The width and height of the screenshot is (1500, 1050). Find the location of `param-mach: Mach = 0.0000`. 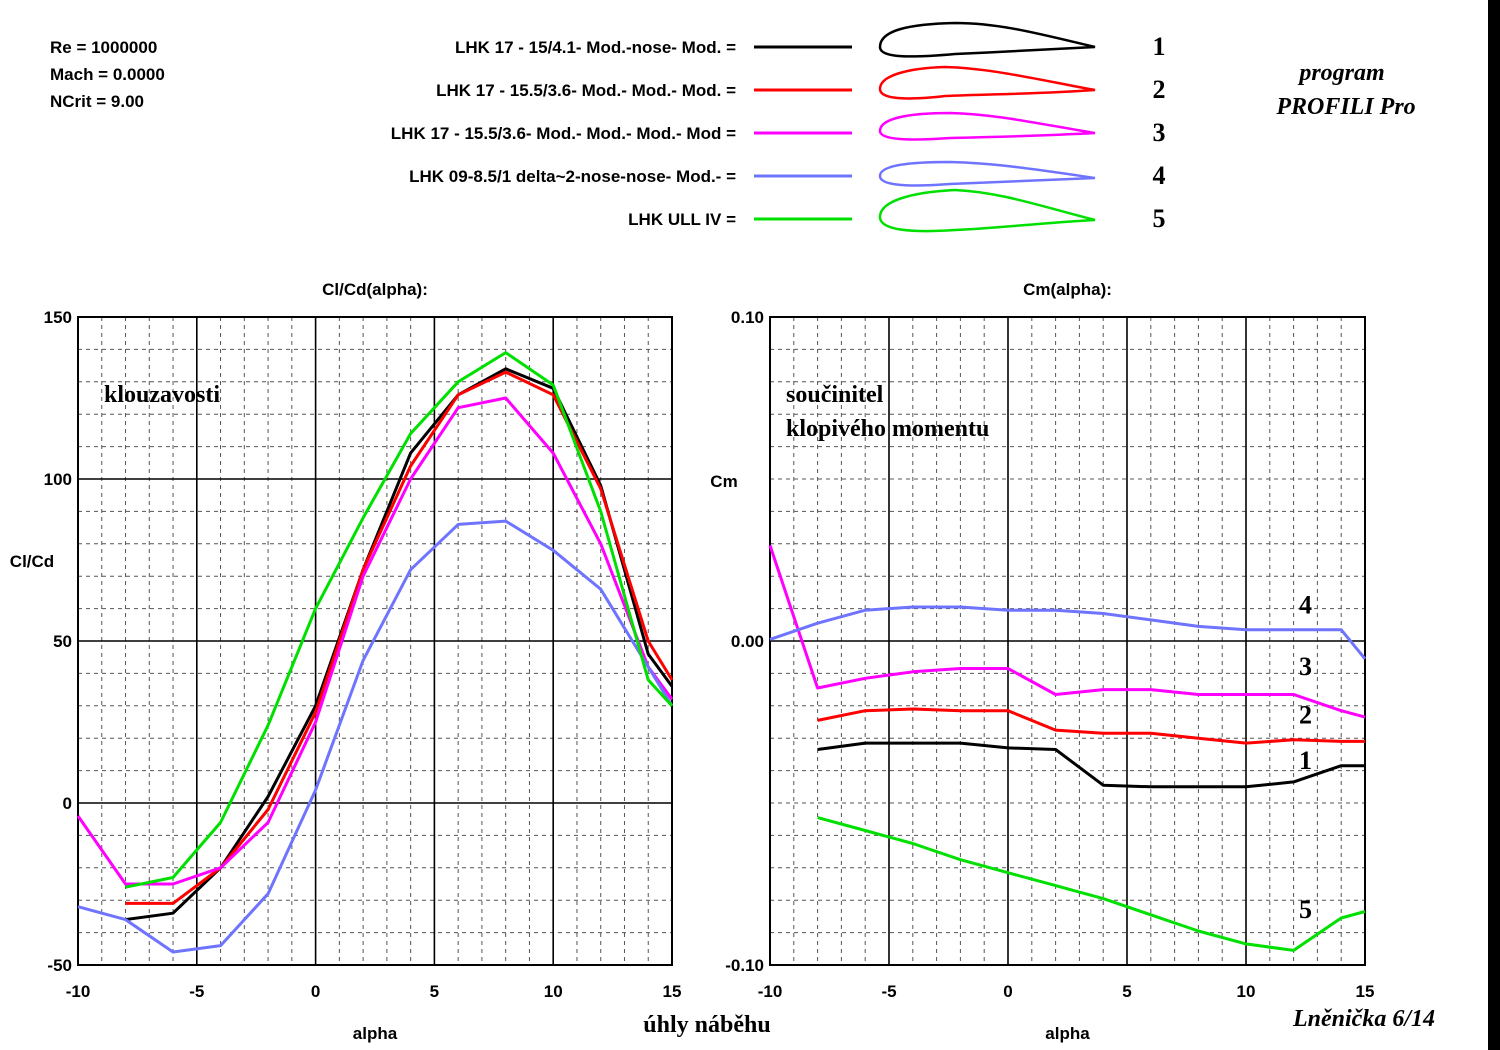

param-mach: Mach = 0.0000 is located at coordinates (107, 74).